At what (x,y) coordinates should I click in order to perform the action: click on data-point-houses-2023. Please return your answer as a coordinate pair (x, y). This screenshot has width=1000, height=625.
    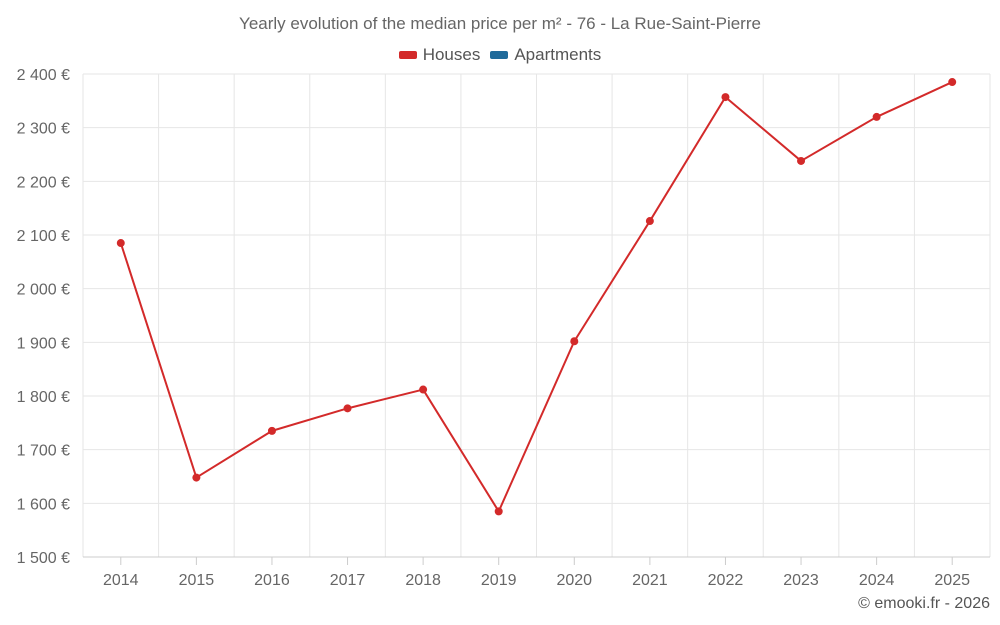
    Looking at the image, I should click on (801, 160).